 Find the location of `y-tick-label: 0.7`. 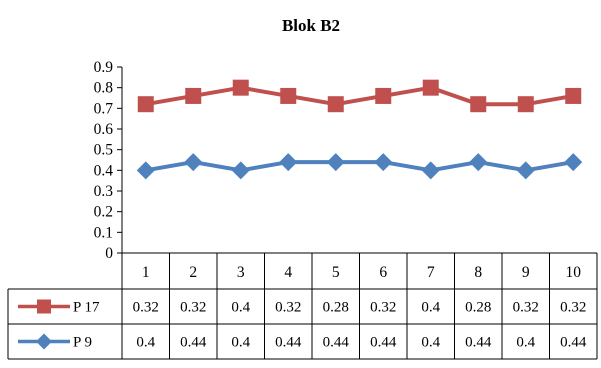

y-tick-label: 0.7 is located at coordinates (104, 108).